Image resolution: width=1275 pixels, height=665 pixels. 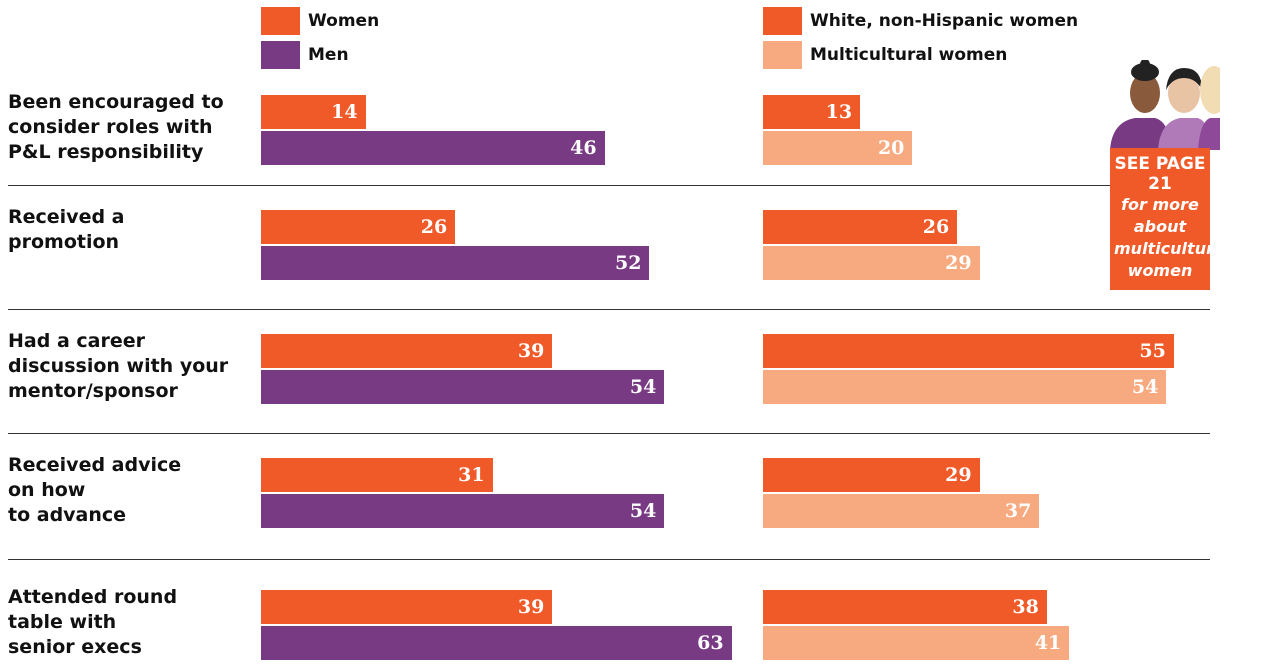 I want to click on illustration, so click(x=1165, y=105).